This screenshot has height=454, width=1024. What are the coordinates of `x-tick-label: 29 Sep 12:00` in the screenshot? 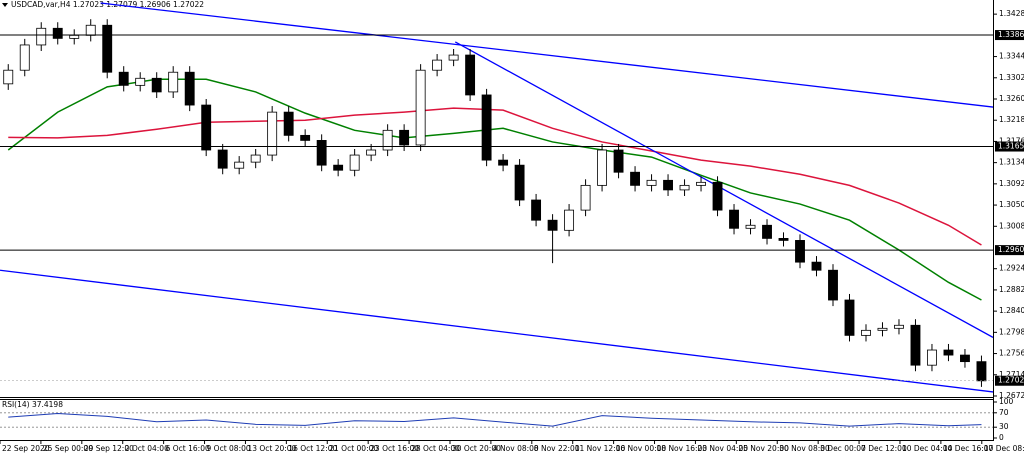 It's located at (109, 448).